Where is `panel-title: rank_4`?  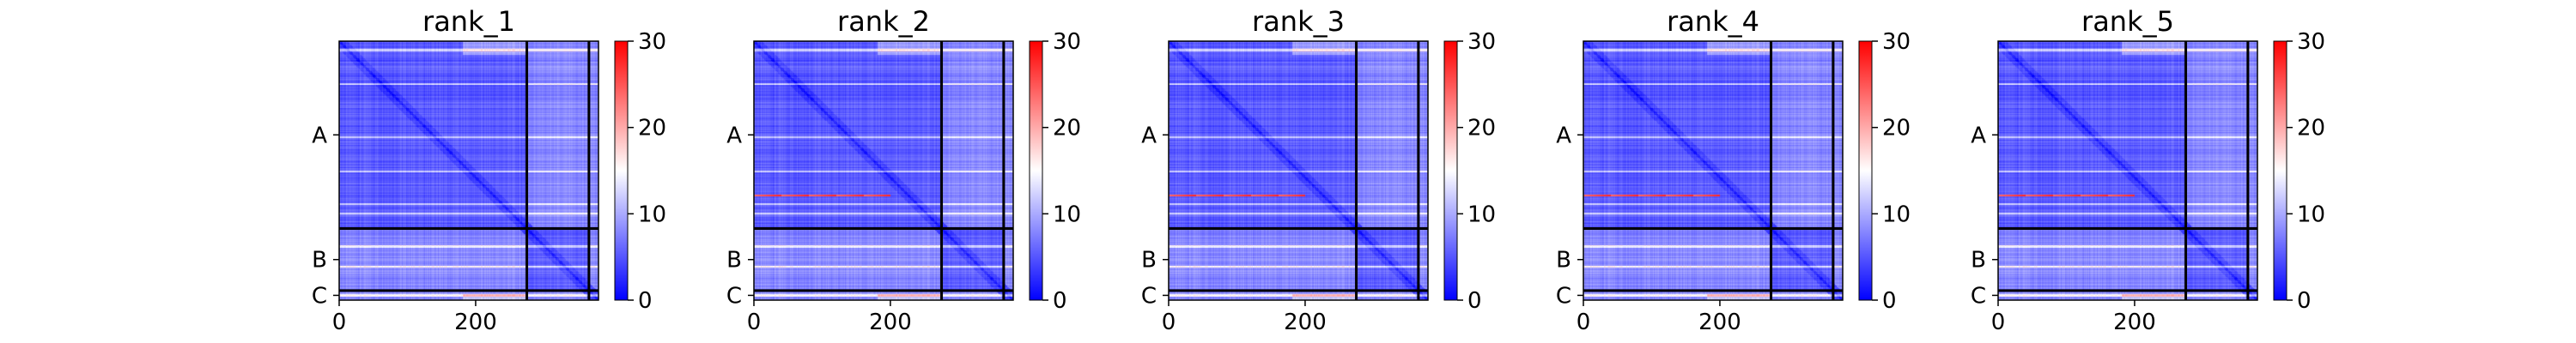
panel-title: rank_4 is located at coordinates (1713, 21).